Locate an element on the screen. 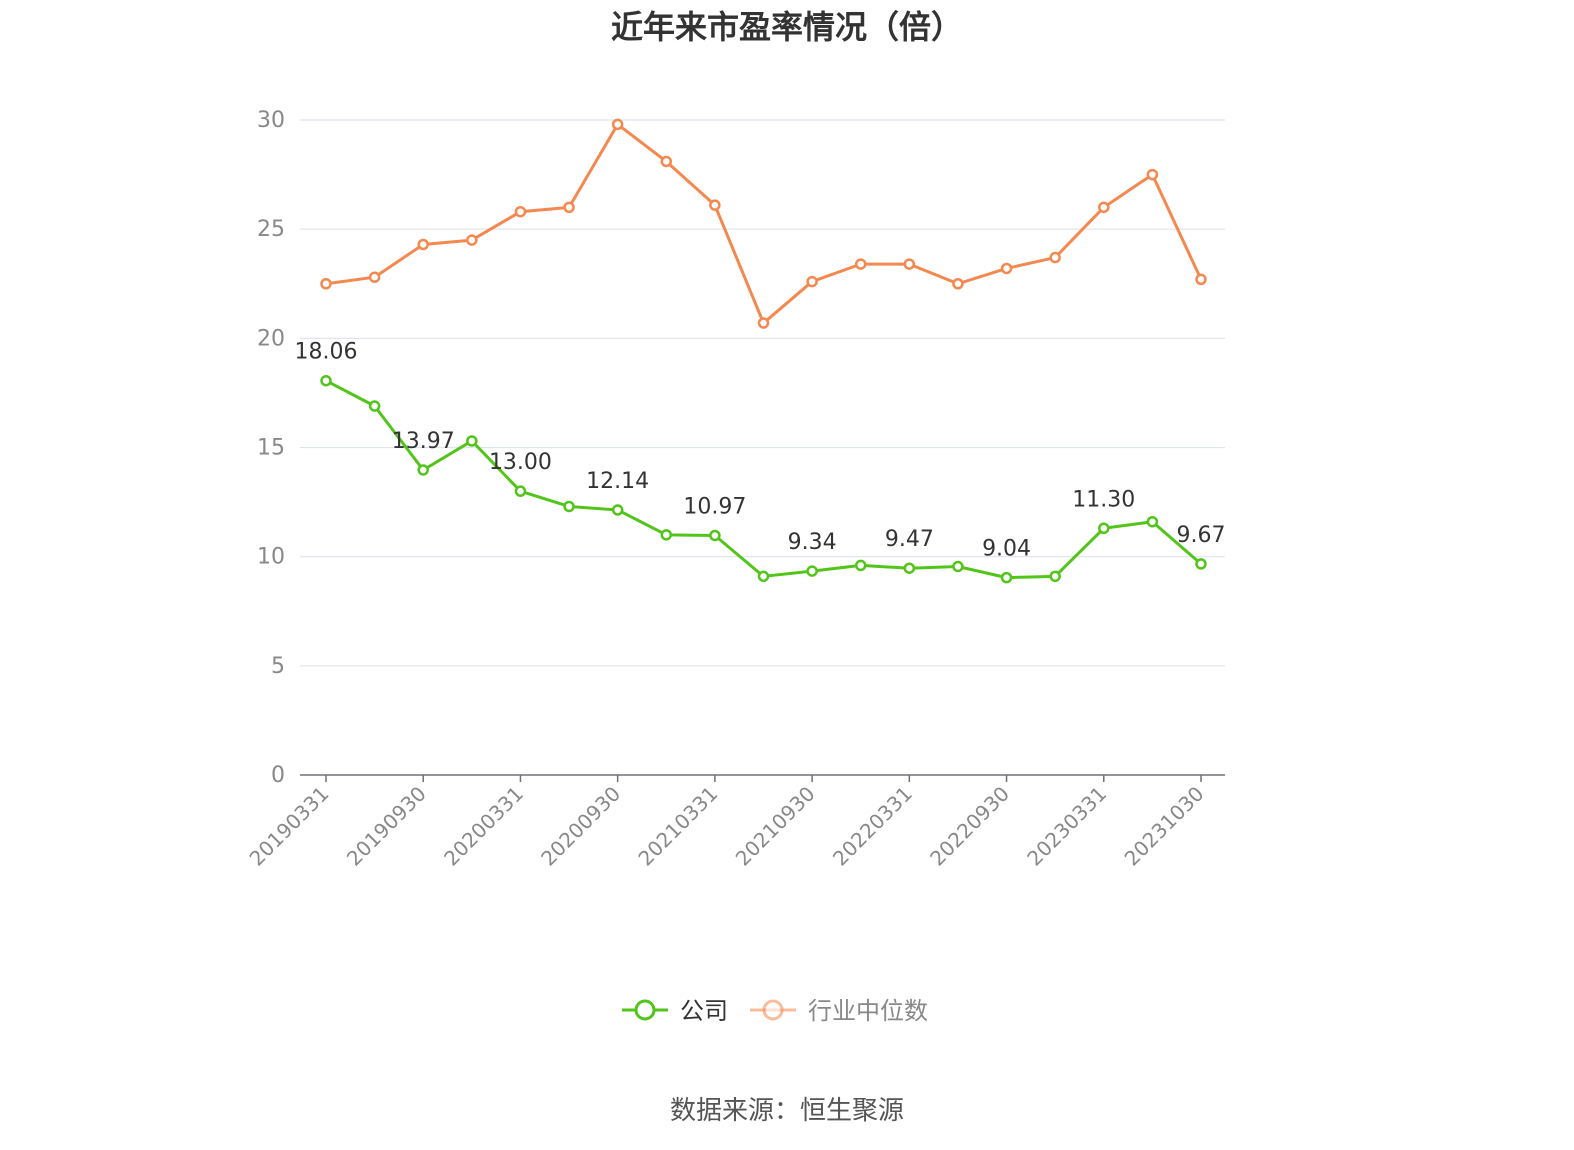 This screenshot has width=1574, height=1150. y-tick-label: 5 is located at coordinates (278, 666).